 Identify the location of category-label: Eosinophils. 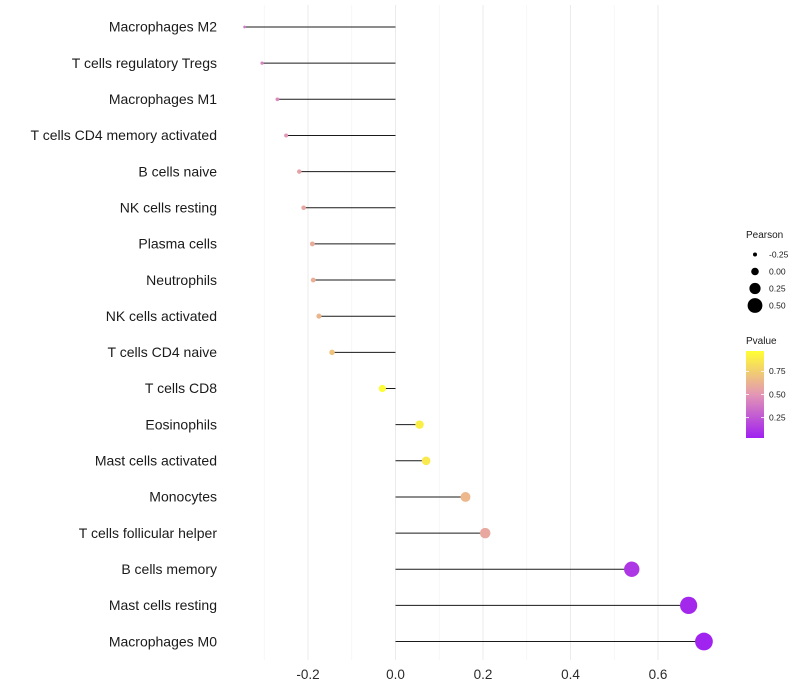
(181, 424).